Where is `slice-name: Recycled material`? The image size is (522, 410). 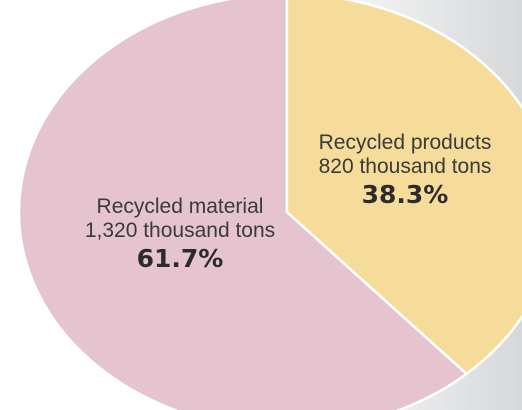
slice-name: Recycled material is located at coordinates (180, 206).